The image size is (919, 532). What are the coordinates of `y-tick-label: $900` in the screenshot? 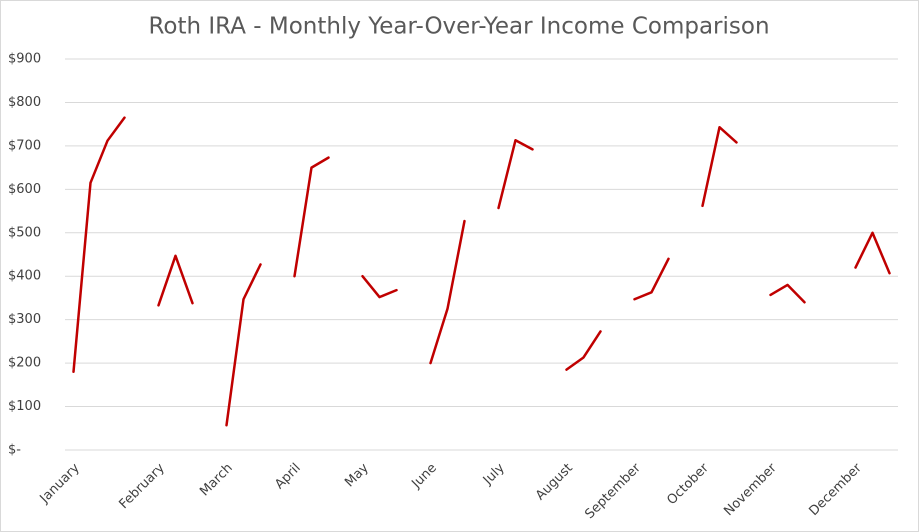 It's located at (24, 59).